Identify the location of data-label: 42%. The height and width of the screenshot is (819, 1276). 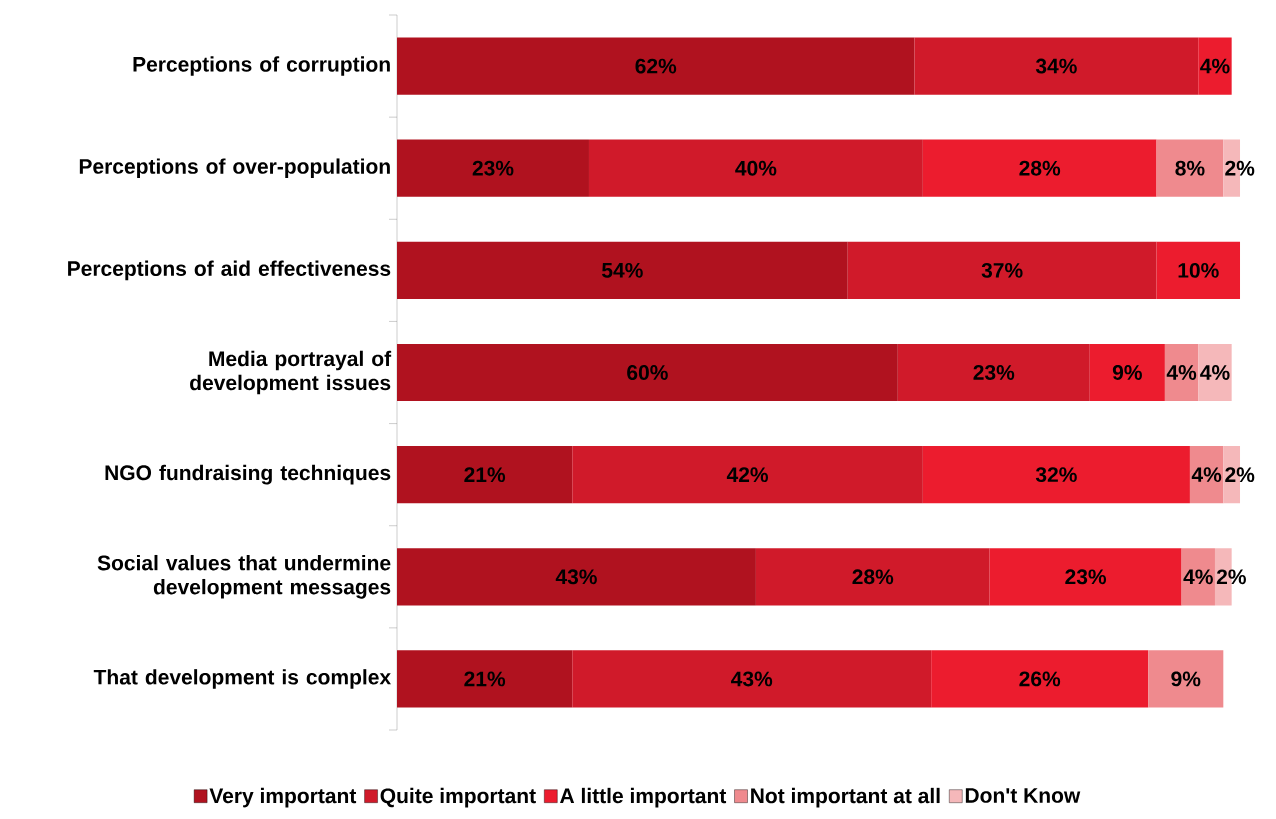
(747, 475).